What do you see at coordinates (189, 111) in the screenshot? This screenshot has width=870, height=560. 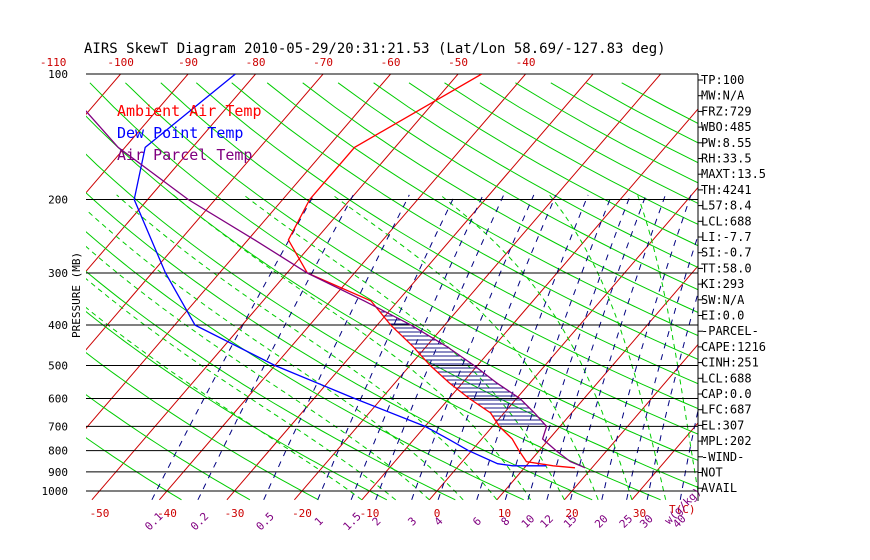 I see `legend-ambient-air-temp: Ambient Air Temp` at bounding box center [189, 111].